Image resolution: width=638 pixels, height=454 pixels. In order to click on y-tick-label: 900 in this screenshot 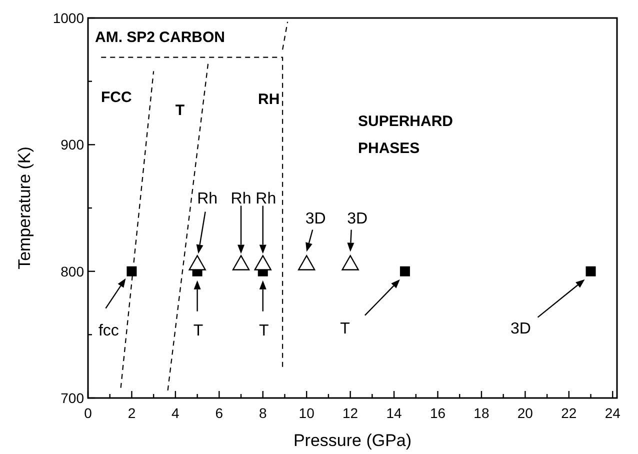, I will do `click(72, 144)`.